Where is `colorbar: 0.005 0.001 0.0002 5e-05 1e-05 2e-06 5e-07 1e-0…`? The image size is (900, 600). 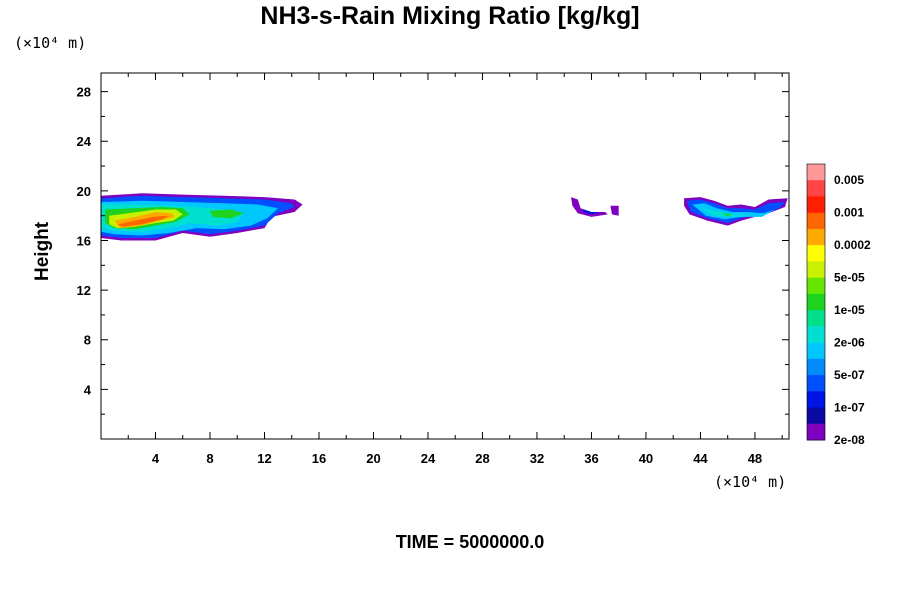
colorbar: 0.005 0.001 0.0002 5e-05 1e-05 2e-06 5e-07 1e-0… is located at coordinates (838, 305).